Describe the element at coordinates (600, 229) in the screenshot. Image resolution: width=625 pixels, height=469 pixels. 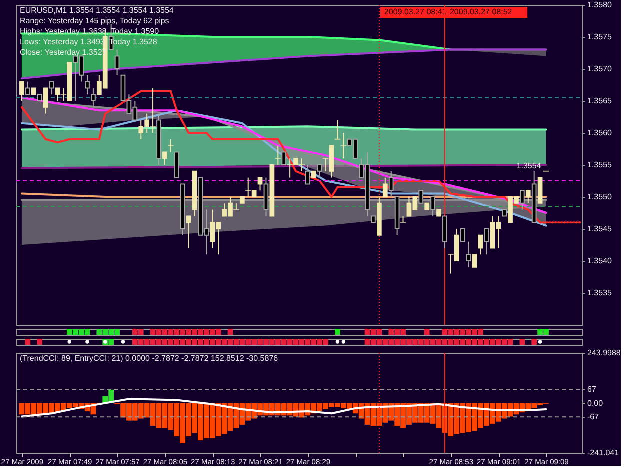
I see `y-tick-label: 1.3545` at that location.